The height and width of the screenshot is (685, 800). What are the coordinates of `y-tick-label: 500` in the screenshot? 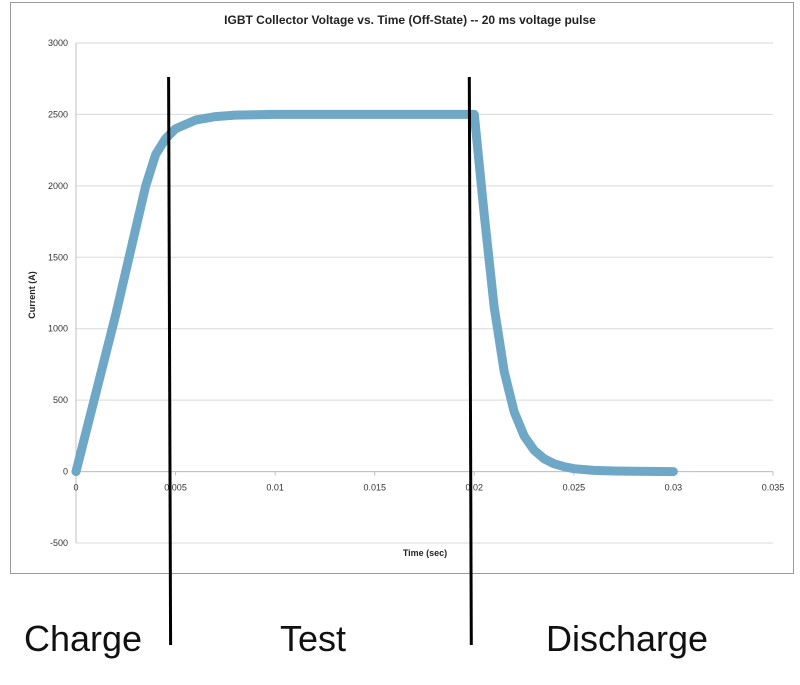 It's located at (60, 400).